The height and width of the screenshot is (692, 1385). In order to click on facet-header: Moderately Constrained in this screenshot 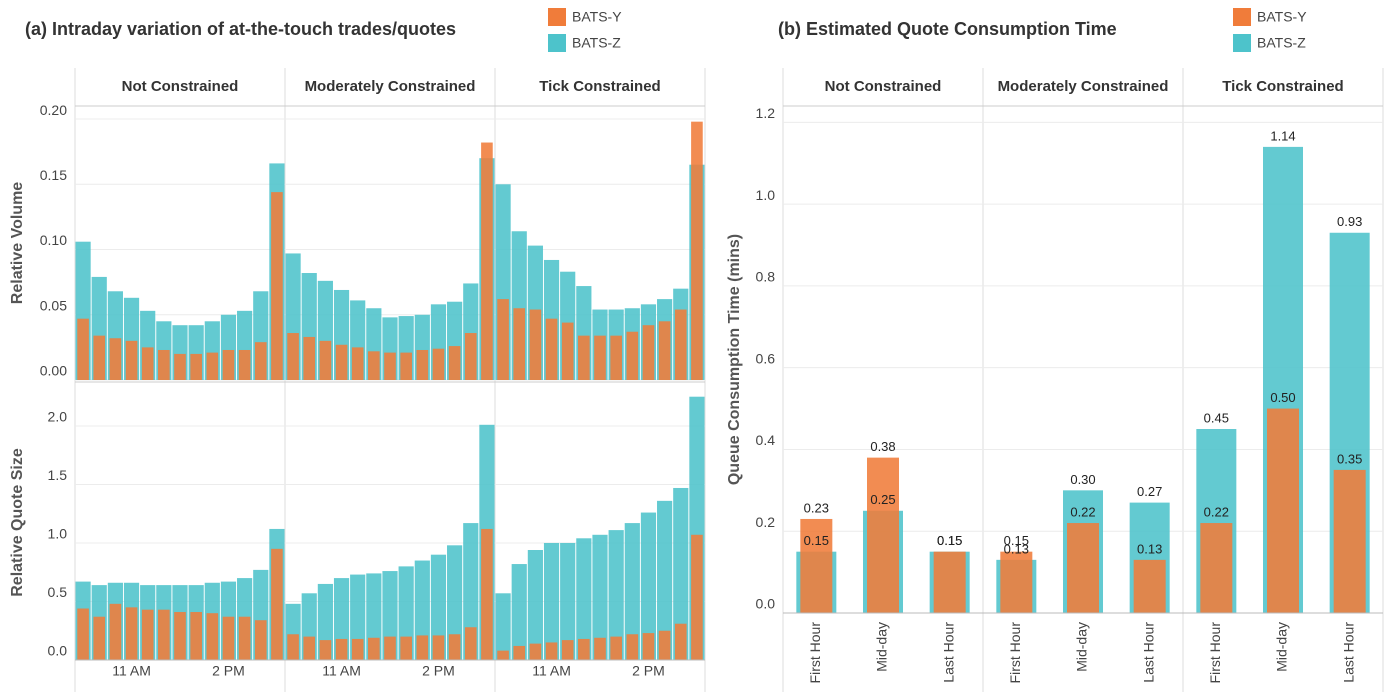, I will do `click(1083, 86)`.